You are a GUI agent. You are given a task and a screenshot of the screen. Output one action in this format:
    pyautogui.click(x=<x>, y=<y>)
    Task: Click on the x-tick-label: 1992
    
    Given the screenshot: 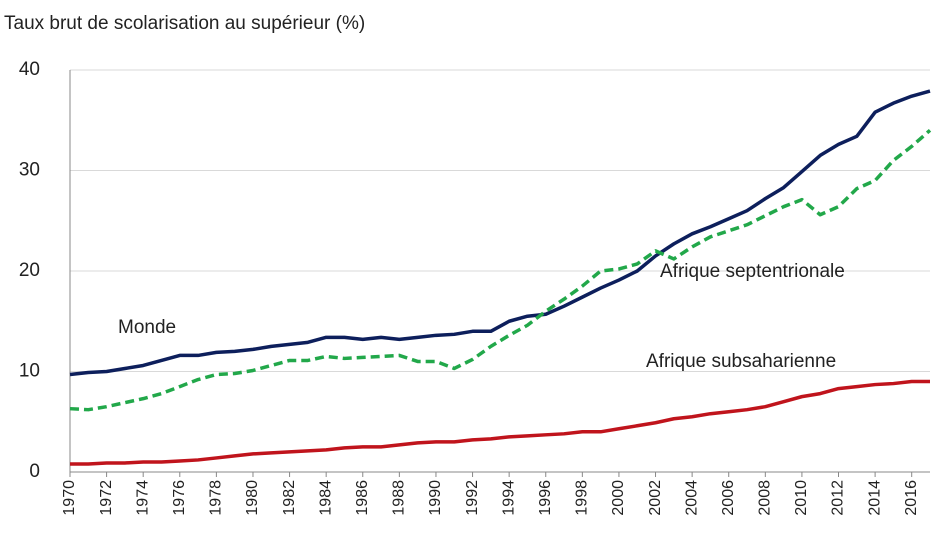 What is the action you would take?
    pyautogui.click(x=472, y=498)
    